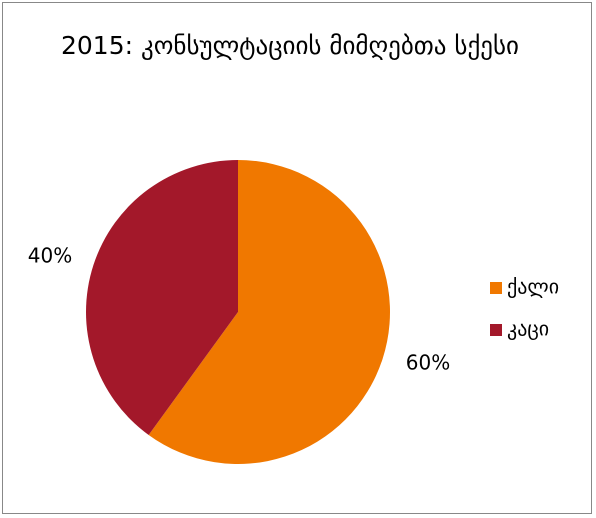  What do you see at coordinates (162, 297) in the screenshot?
I see `pie-slice` at bounding box center [162, 297].